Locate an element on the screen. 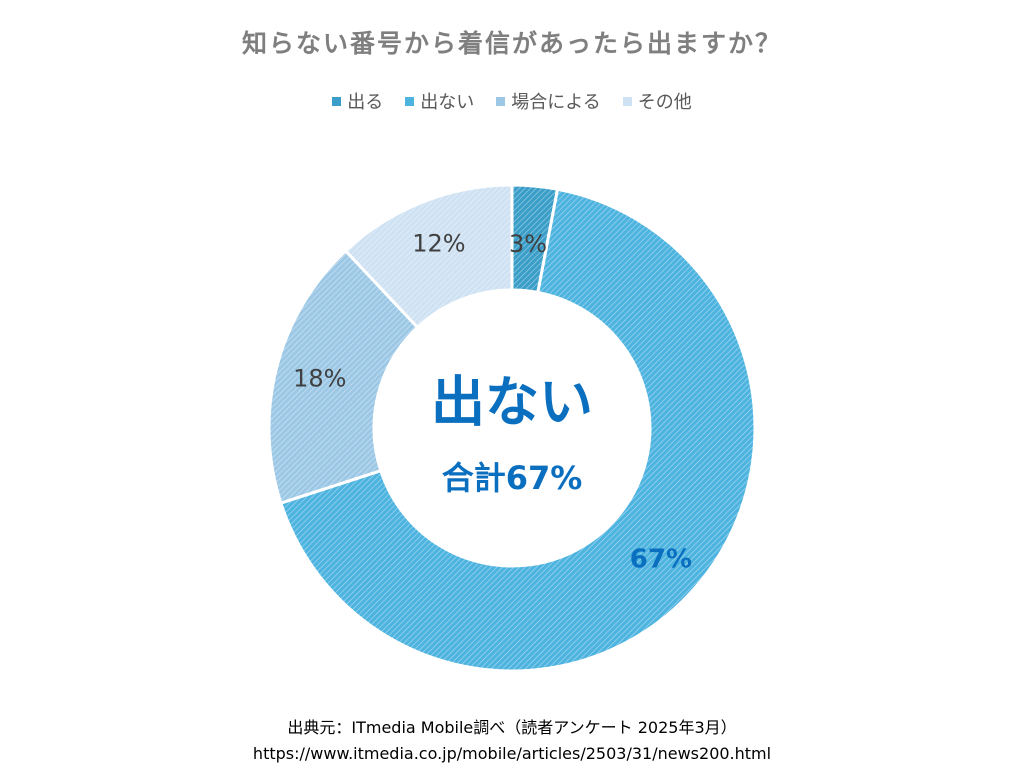 This screenshot has height=782, width=1024. center-sub-text: 合計67% is located at coordinates (512, 478).